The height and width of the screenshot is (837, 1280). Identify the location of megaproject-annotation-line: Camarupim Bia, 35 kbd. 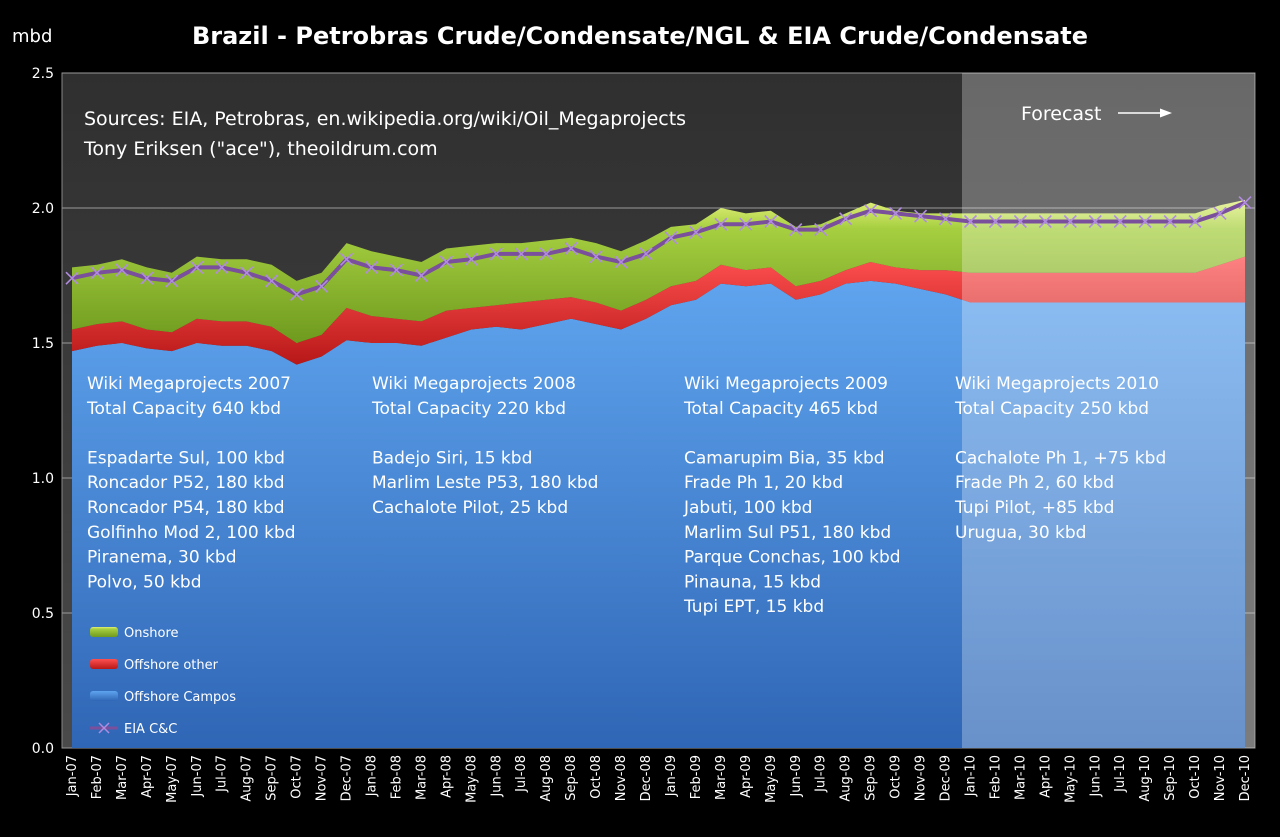
(784, 458).